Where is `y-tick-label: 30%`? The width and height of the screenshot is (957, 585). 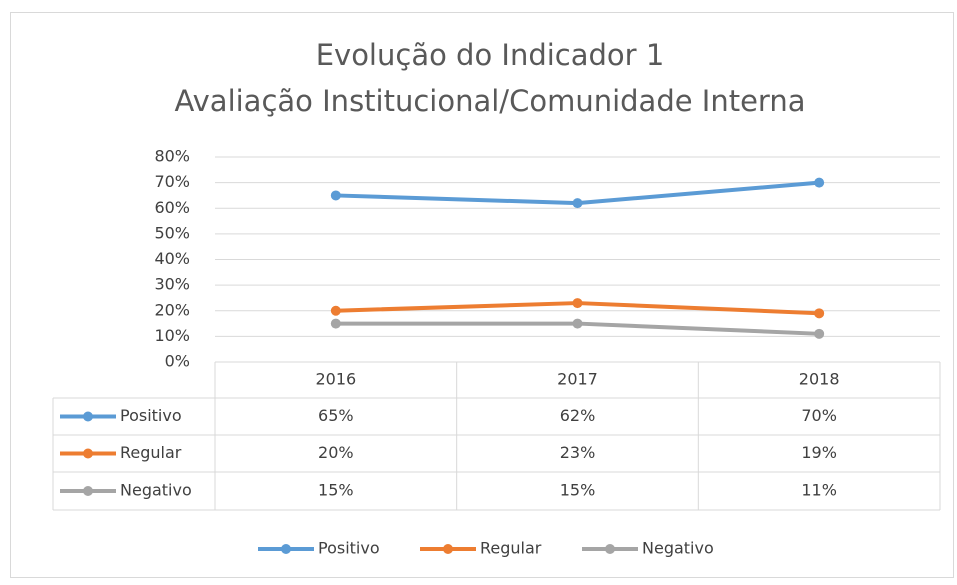 y-tick-label: 30% is located at coordinates (172, 284).